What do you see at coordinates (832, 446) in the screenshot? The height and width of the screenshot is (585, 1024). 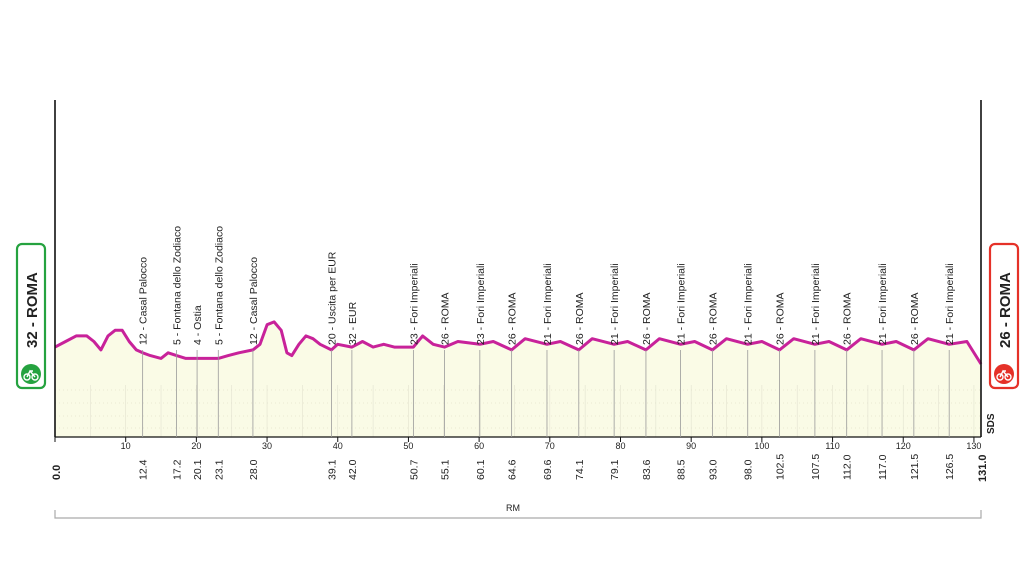 I see `x-tick-label: 110` at bounding box center [832, 446].